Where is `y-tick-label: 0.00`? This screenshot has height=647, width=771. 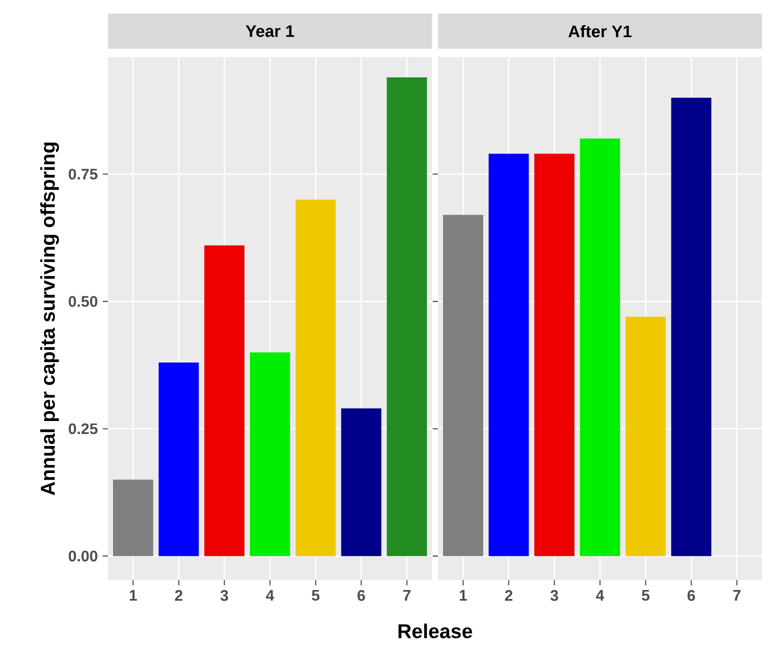
y-tick-label: 0.00 is located at coordinates (83, 556).